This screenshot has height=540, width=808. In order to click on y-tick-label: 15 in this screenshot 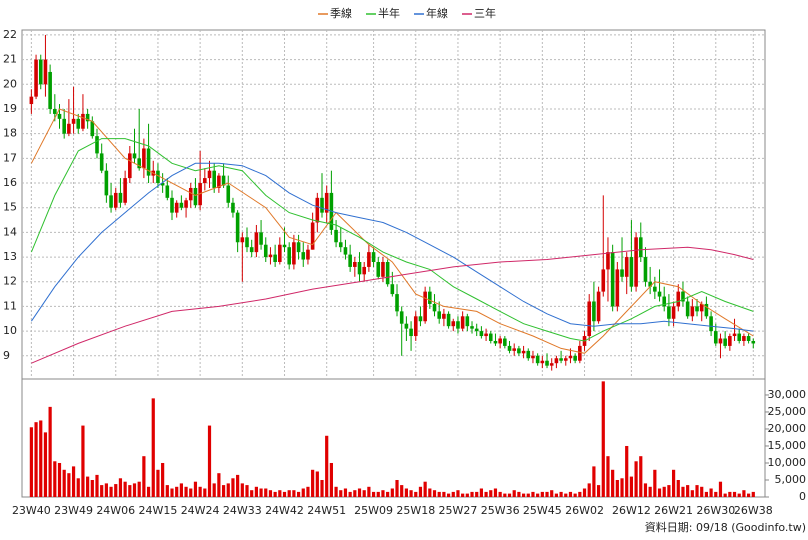, I will do `click(10, 207)`.